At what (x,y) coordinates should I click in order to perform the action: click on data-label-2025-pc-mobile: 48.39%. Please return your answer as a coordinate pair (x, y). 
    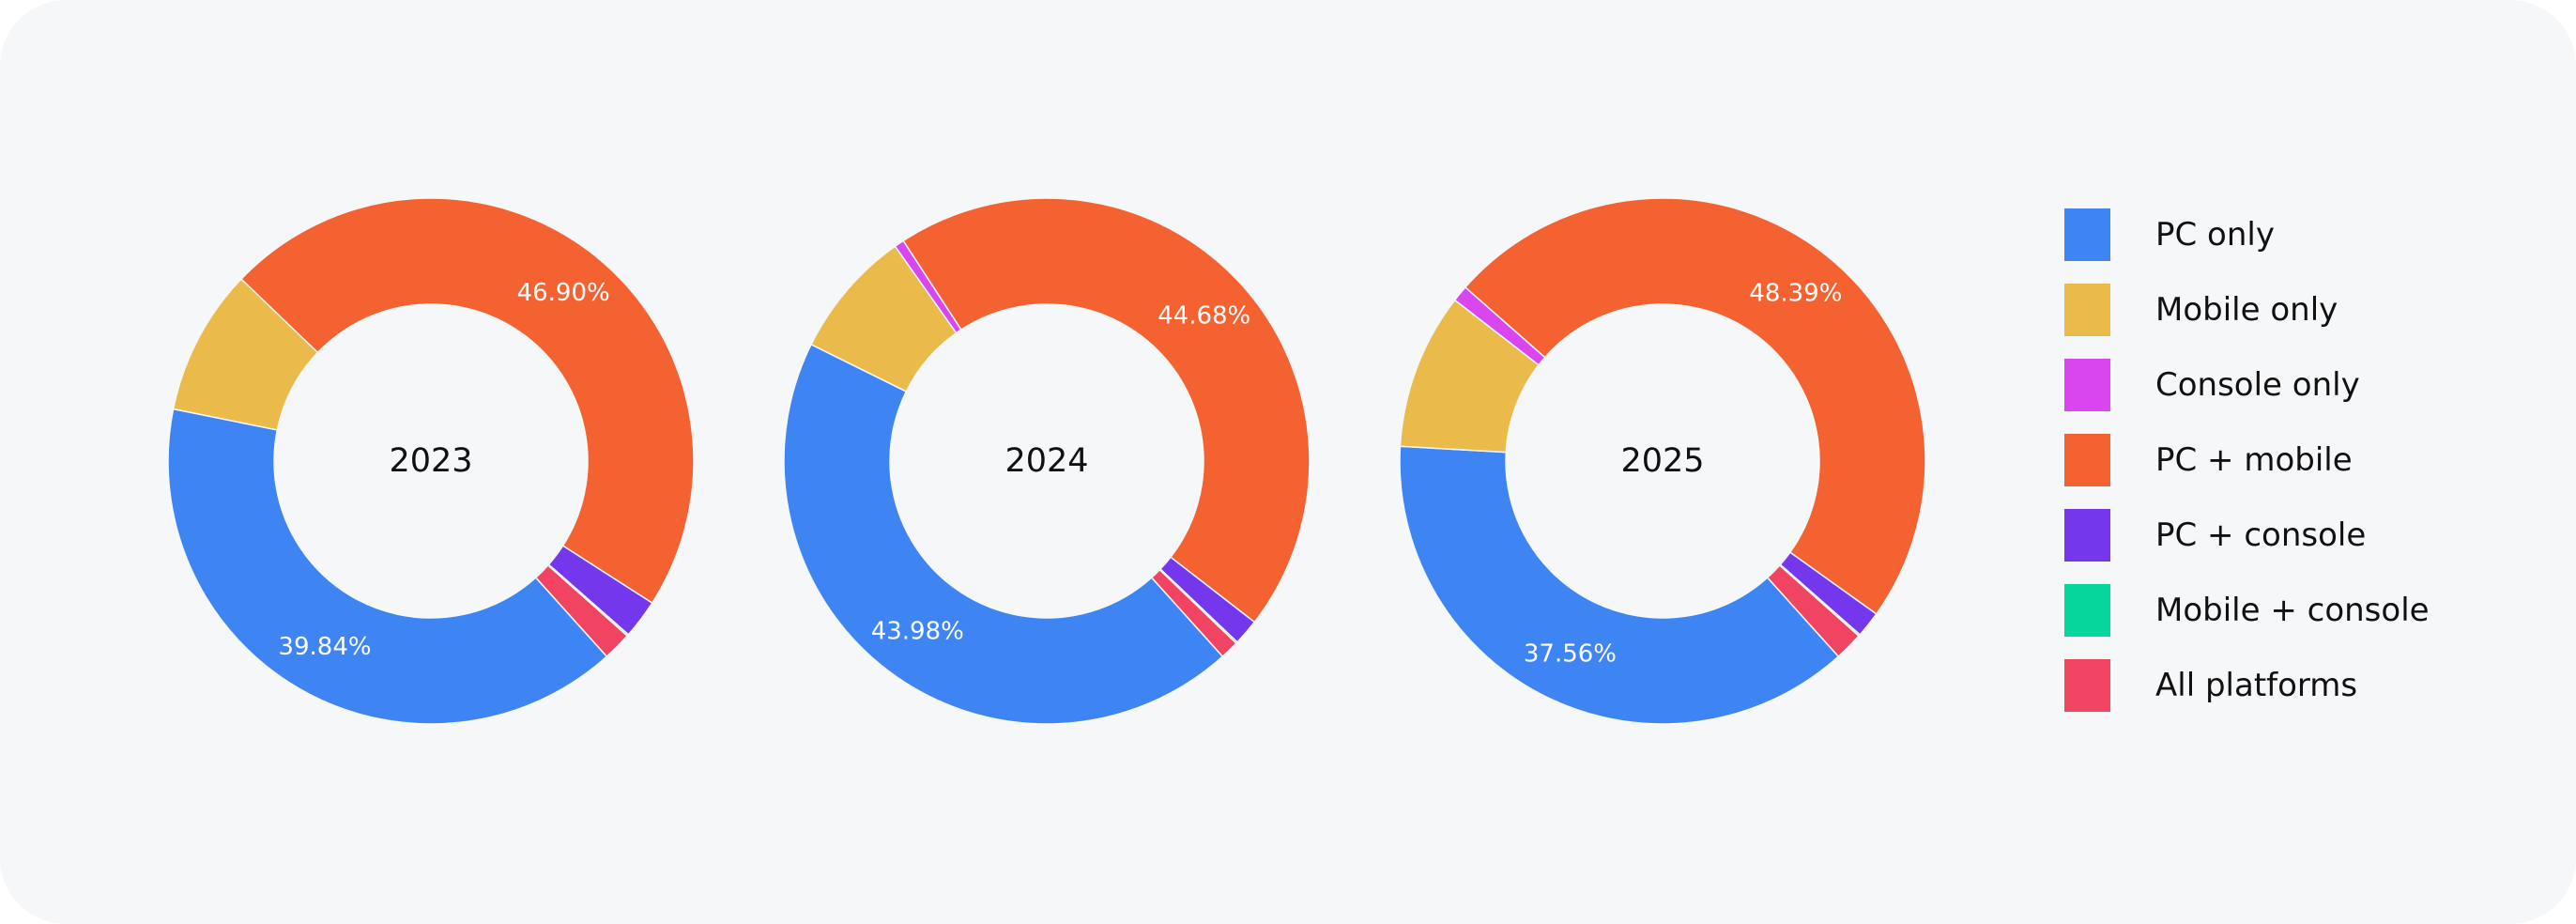
    Looking at the image, I should click on (1796, 294).